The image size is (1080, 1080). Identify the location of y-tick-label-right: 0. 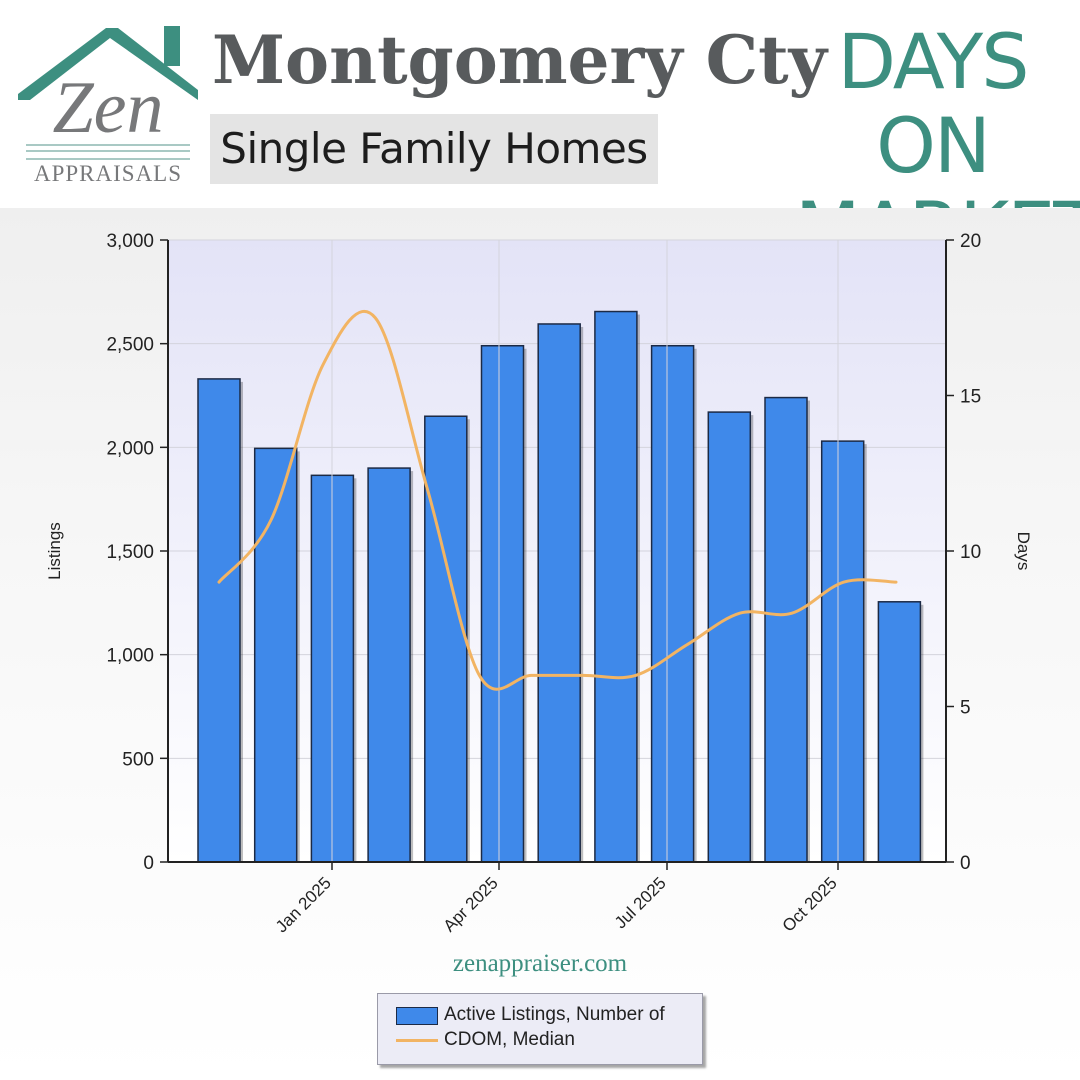
(965, 863).